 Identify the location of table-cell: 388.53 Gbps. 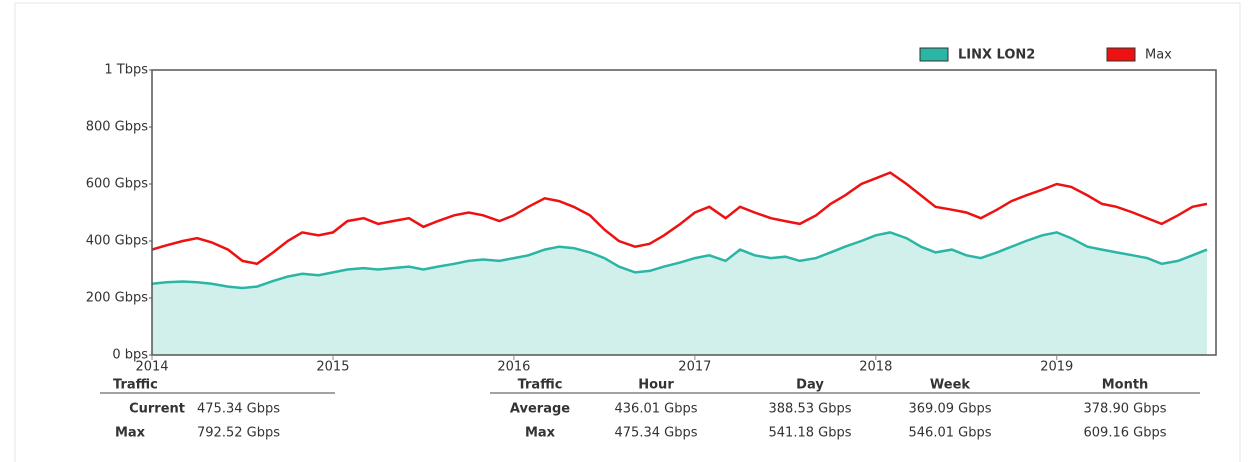
(810, 409).